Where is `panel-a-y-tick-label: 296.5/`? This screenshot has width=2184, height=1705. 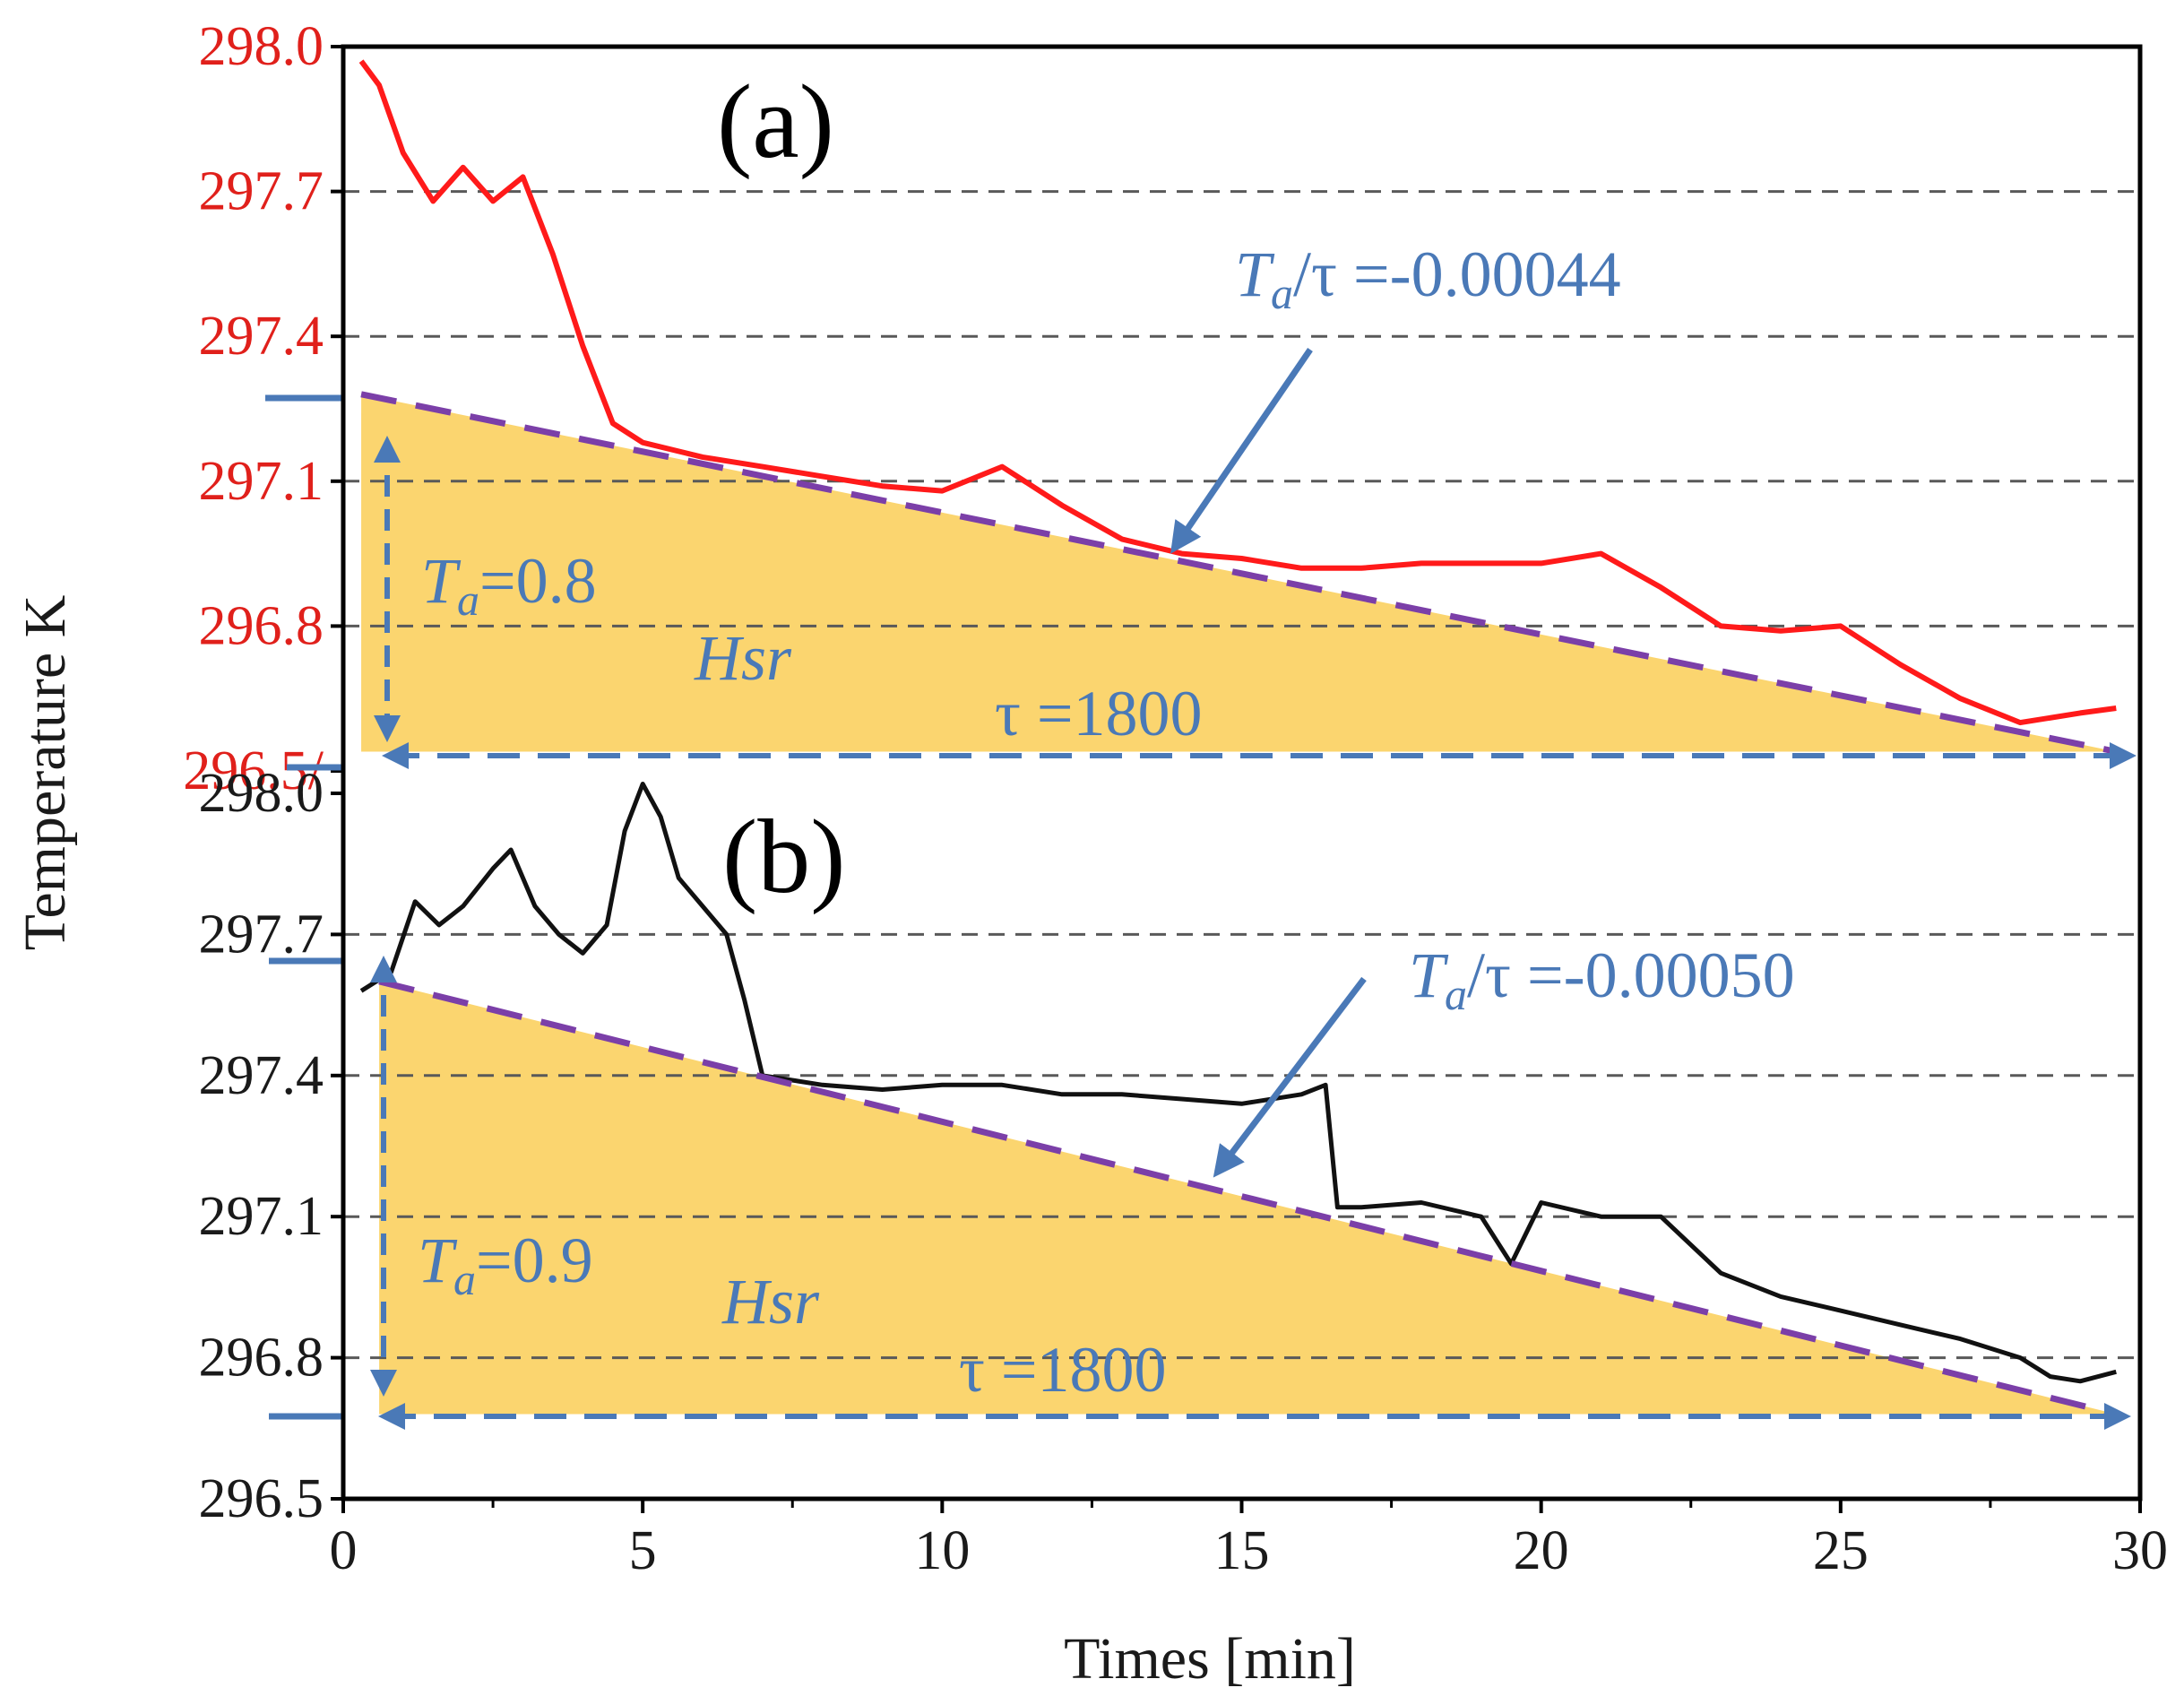
panel-a-y-tick-label: 296.5/ is located at coordinates (254, 770).